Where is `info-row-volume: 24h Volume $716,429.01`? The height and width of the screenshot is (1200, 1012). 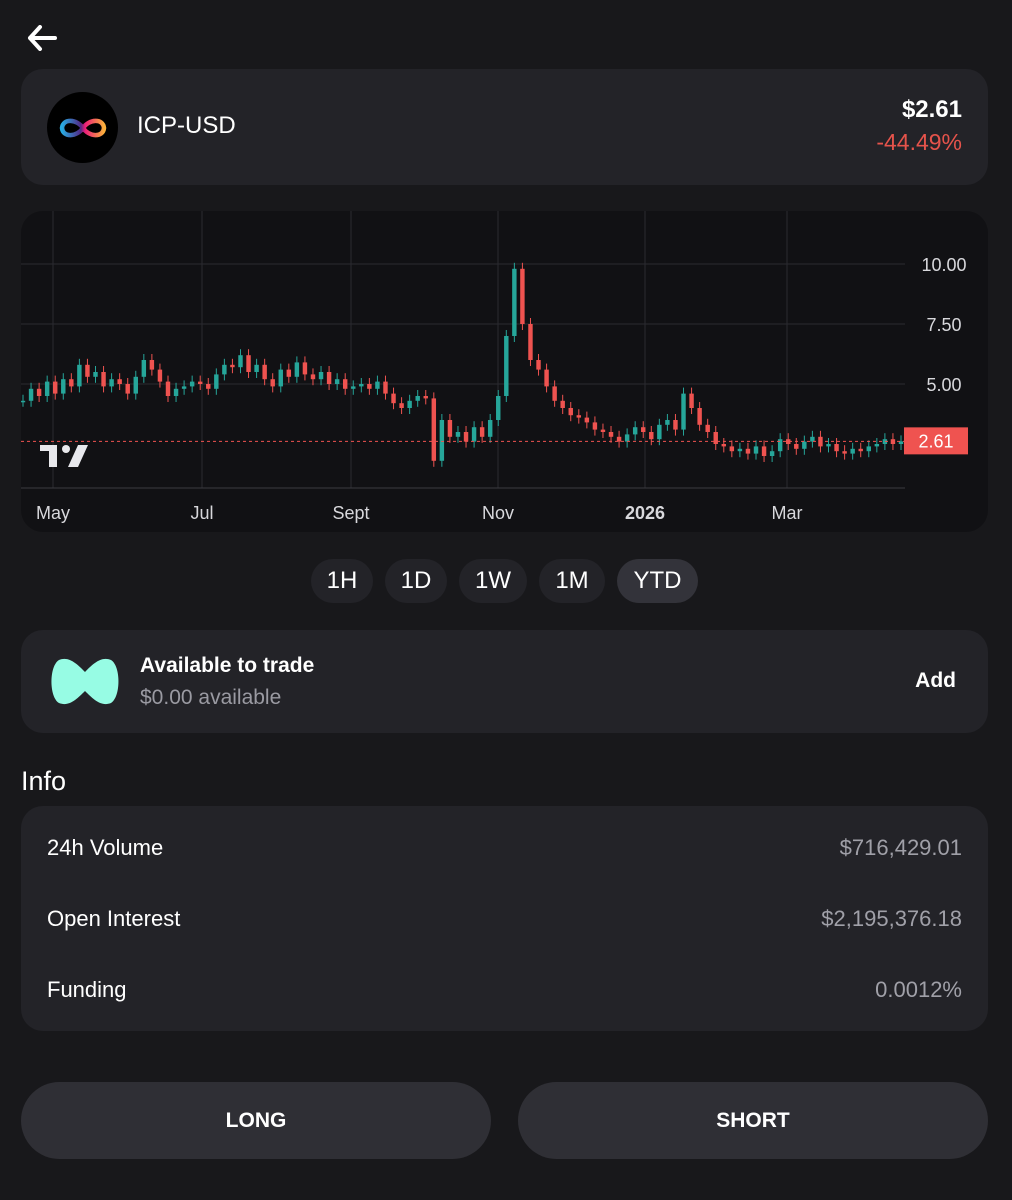 info-row-volume: 24h Volume $716,429.01 is located at coordinates (504, 848).